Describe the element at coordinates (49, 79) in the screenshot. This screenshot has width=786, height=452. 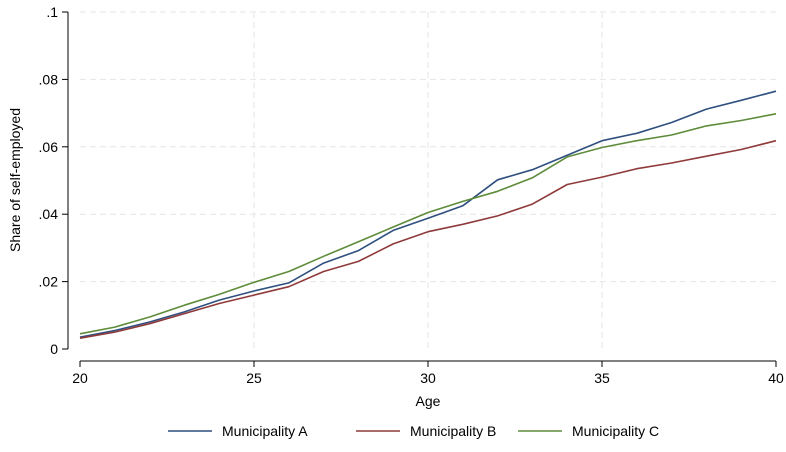
I see `y-tick-label: .08` at that location.